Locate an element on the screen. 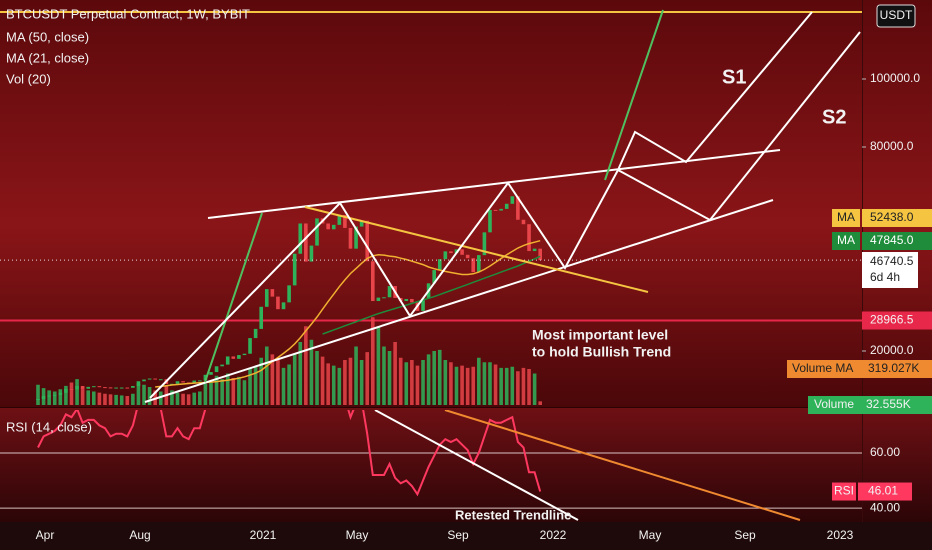 This screenshot has height=550, width=932. rsi-line is located at coordinates (289, 453).